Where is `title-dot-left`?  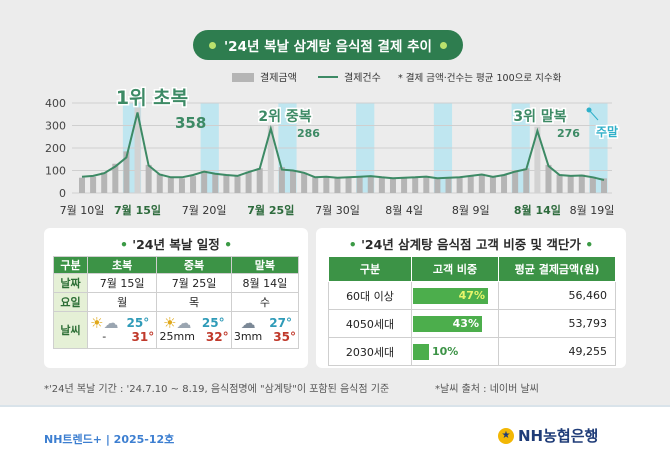
title-dot-left is located at coordinates (213, 45).